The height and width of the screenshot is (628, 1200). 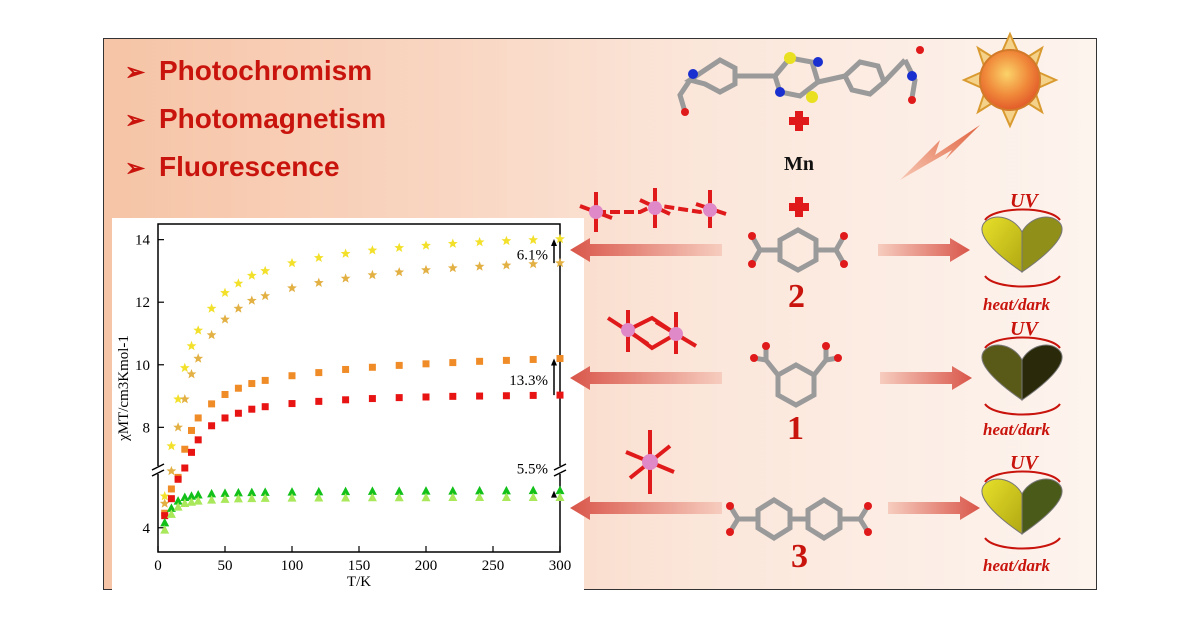 I want to click on biphenyldicarboxylate-molecule, so click(x=799, y=519).